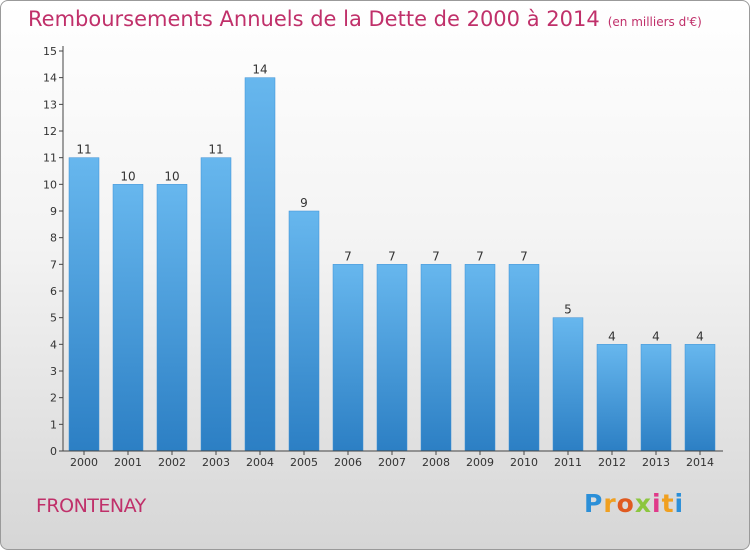 The width and height of the screenshot is (750, 550). Describe the element at coordinates (50, 184) in the screenshot. I see `y-tick-label-10: 10` at that location.